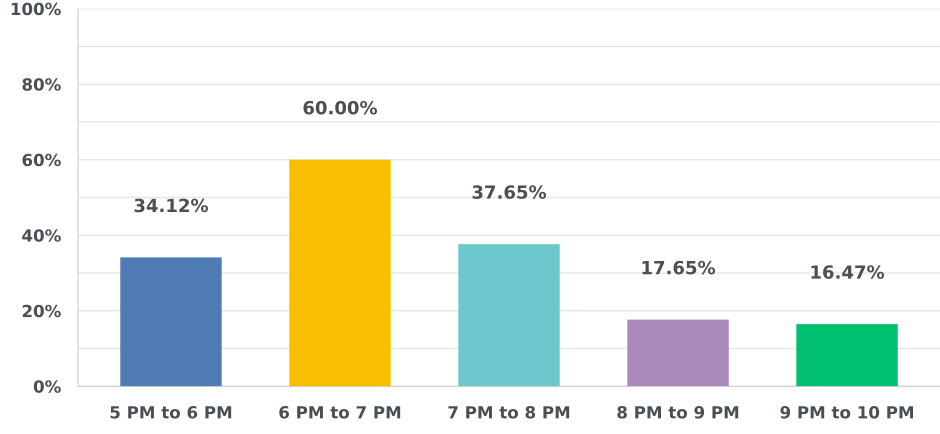 This screenshot has height=434, width=940. Describe the element at coordinates (677, 412) in the screenshot. I see `x-tick-label: 8 PM to 9 PM` at that location.